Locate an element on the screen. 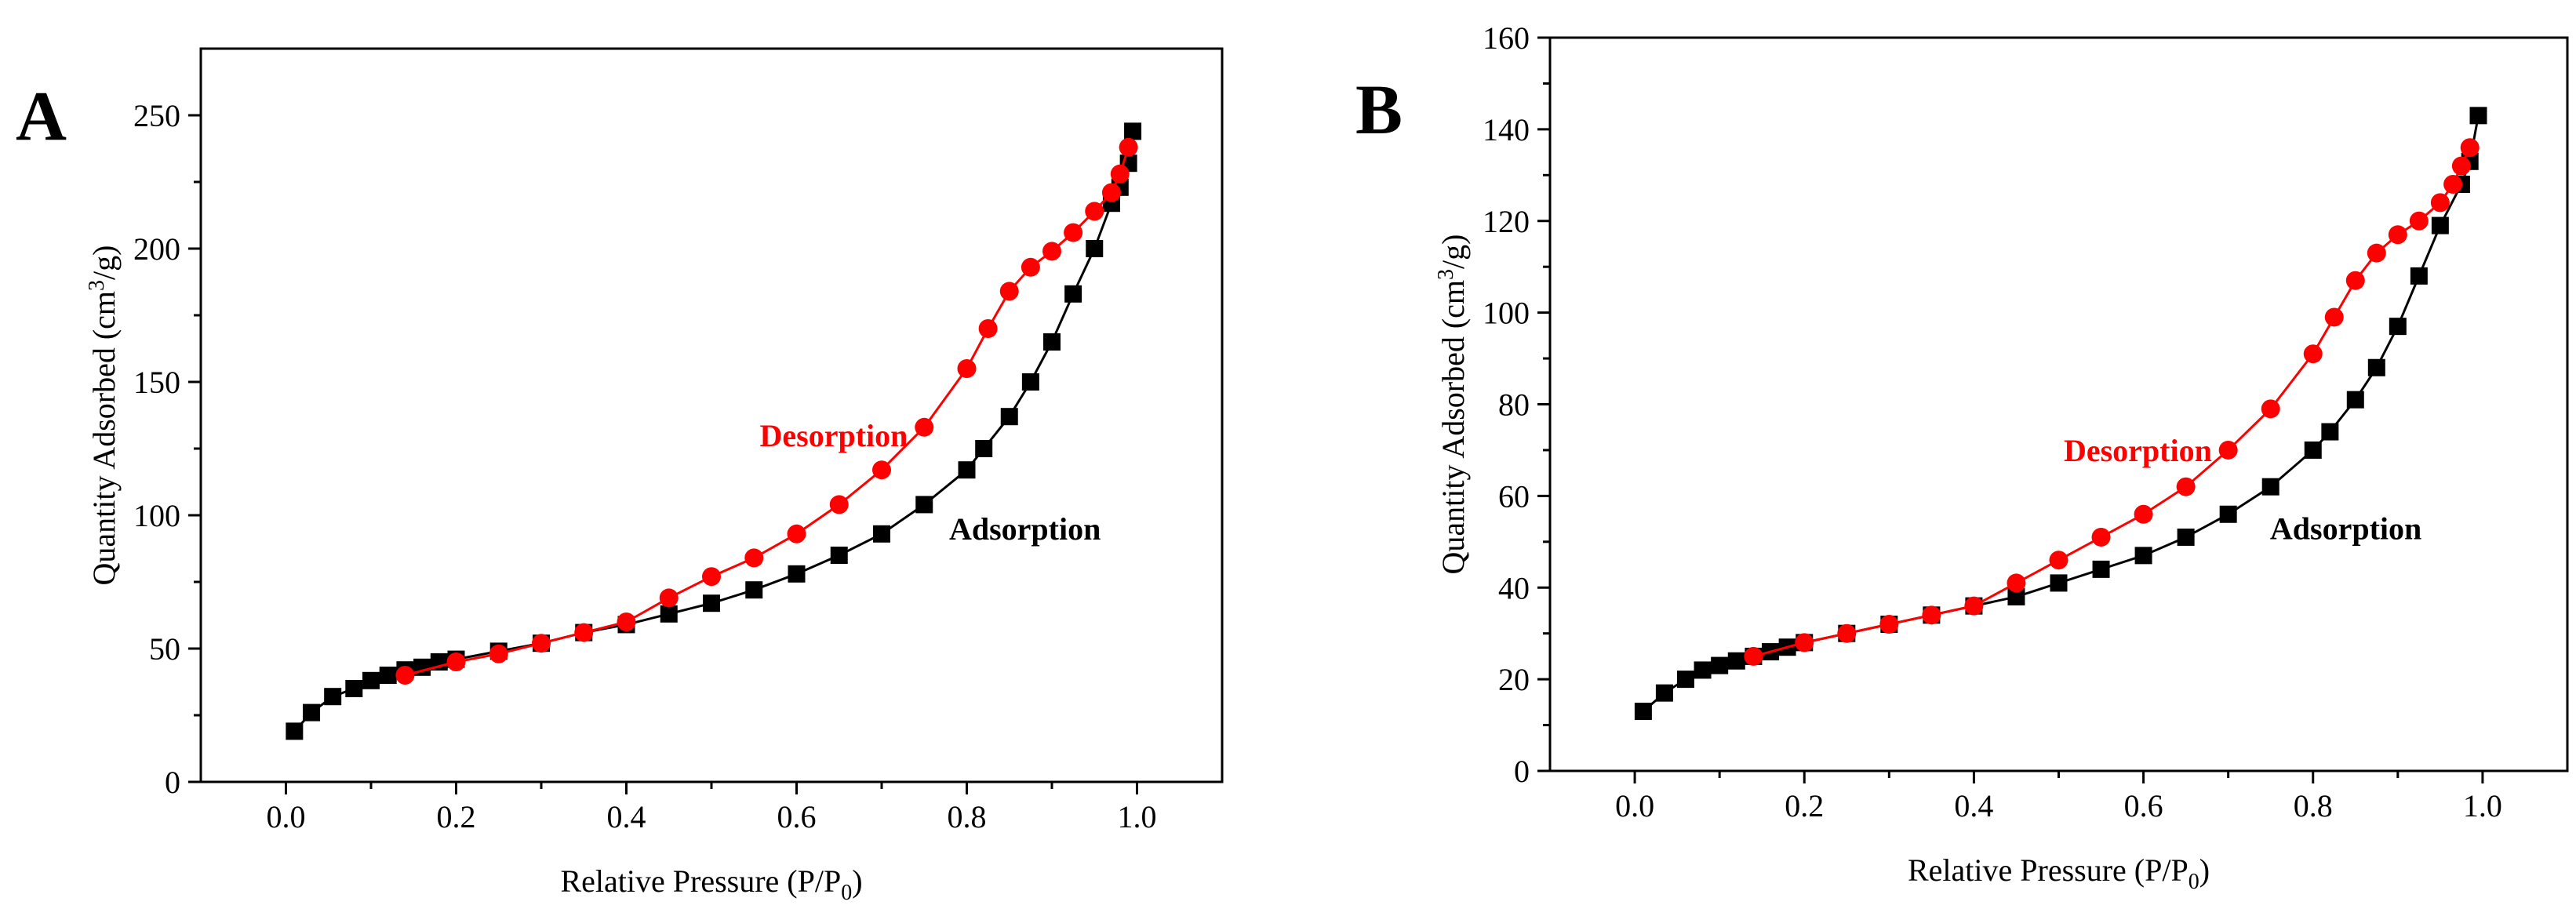 The width and height of the screenshot is (2576, 916). panel-a-x-tick-label: 0.6 is located at coordinates (797, 816).